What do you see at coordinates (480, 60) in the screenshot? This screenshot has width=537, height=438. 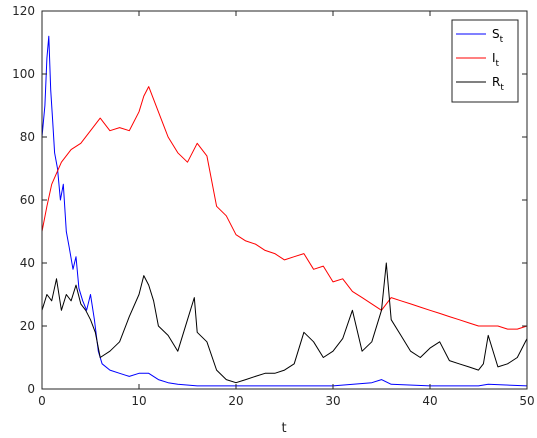 I see `legend-items: St It Rt` at bounding box center [480, 60].